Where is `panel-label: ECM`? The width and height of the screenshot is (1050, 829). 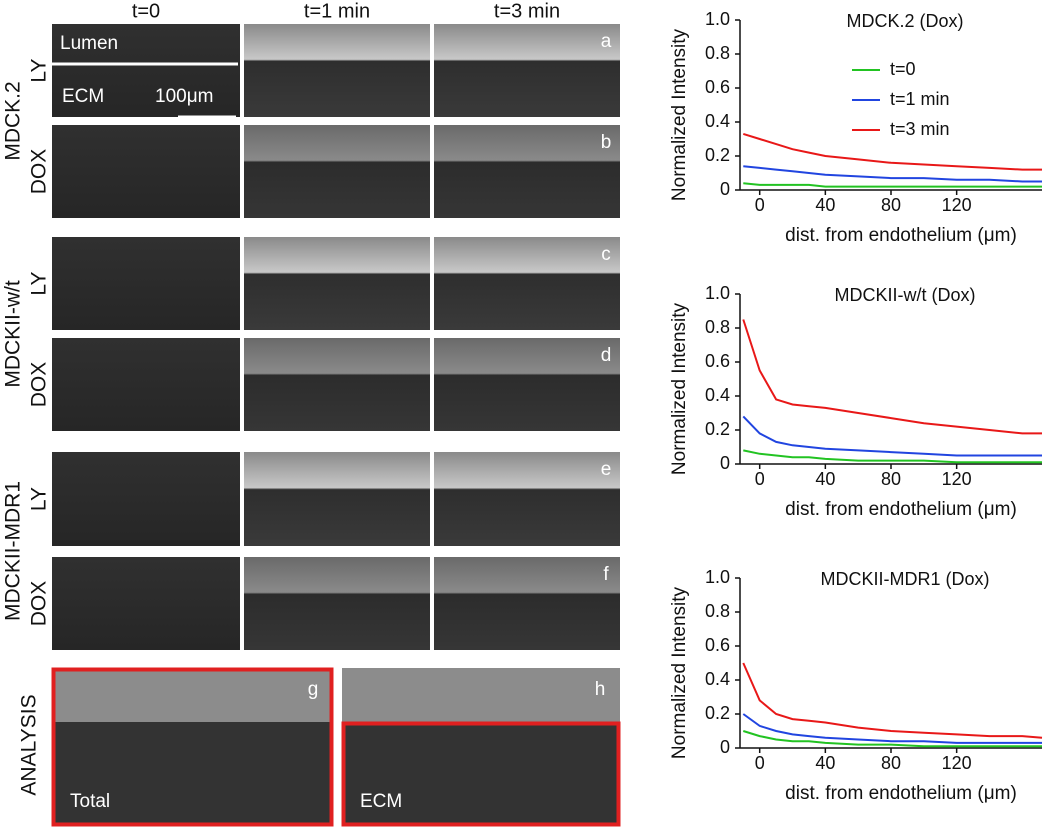
panel-label: ECM is located at coordinates (381, 801).